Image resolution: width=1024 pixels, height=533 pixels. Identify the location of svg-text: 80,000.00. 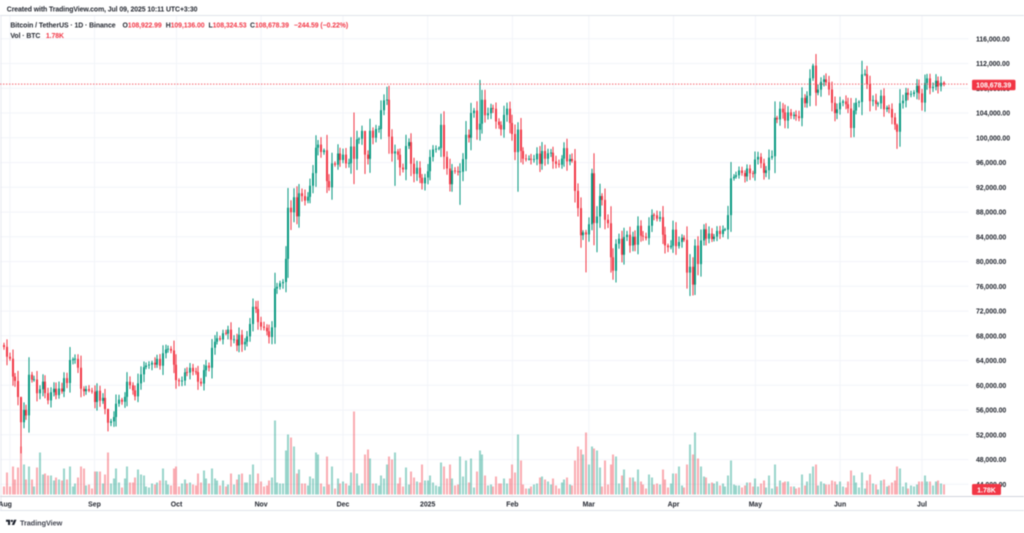
(991, 262).